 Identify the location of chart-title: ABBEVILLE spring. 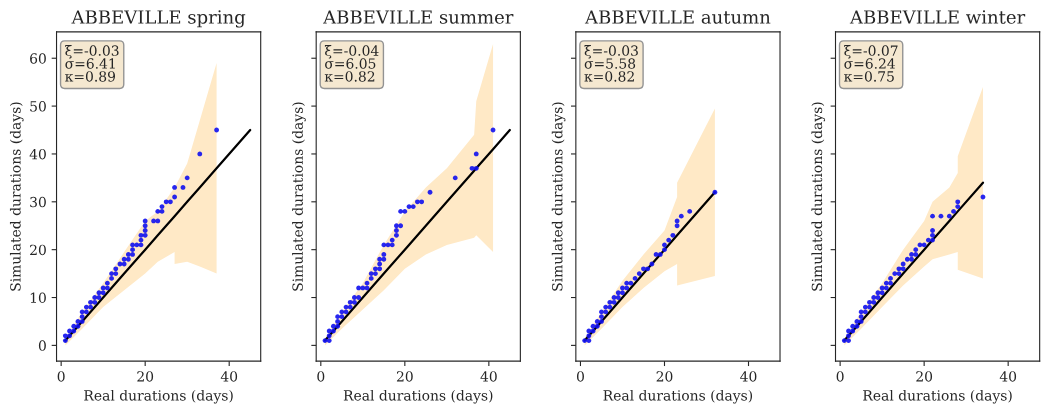
(158, 19).